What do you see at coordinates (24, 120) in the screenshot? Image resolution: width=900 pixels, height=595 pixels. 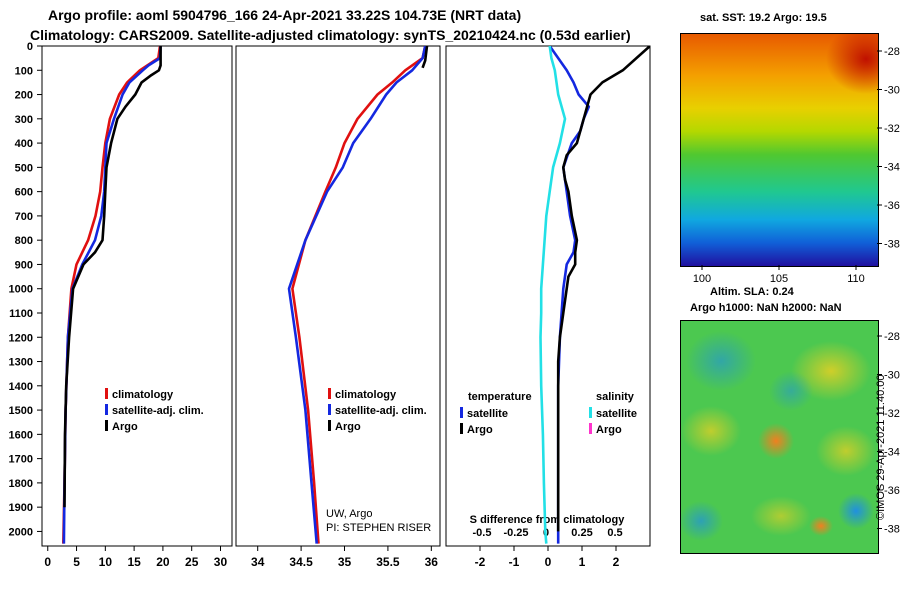 I see `depth-tick-label: 300` at bounding box center [24, 120].